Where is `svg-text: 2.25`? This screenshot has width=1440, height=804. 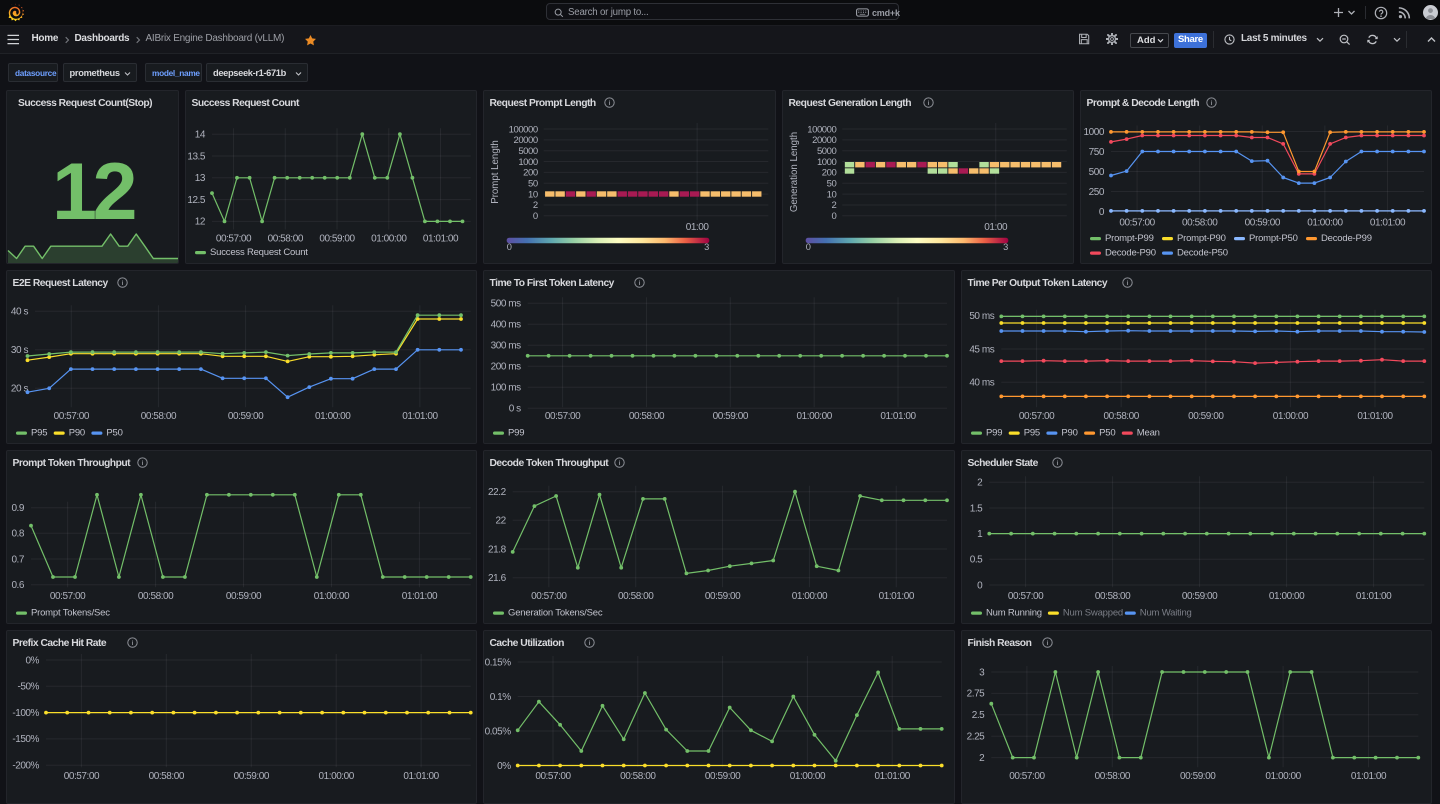
svg-text: 2.25 is located at coordinates (975, 737).